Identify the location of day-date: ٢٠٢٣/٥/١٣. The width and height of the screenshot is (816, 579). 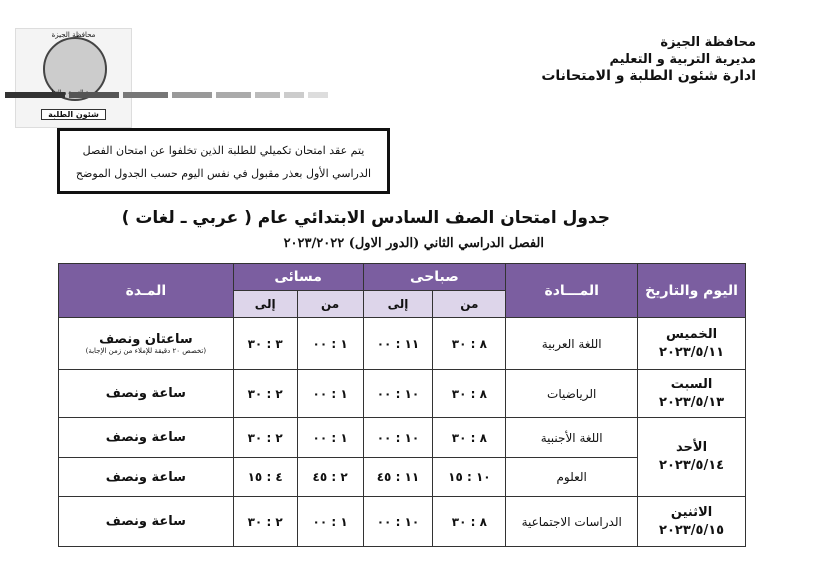
(692, 402).